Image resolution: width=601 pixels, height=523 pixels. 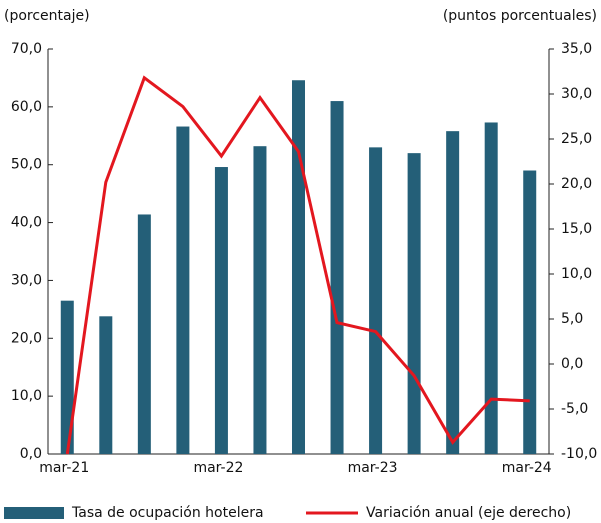 What do you see at coordinates (468, 513) in the screenshot?
I see `legend-label: Variación anual (eje derecho)` at bounding box center [468, 513].